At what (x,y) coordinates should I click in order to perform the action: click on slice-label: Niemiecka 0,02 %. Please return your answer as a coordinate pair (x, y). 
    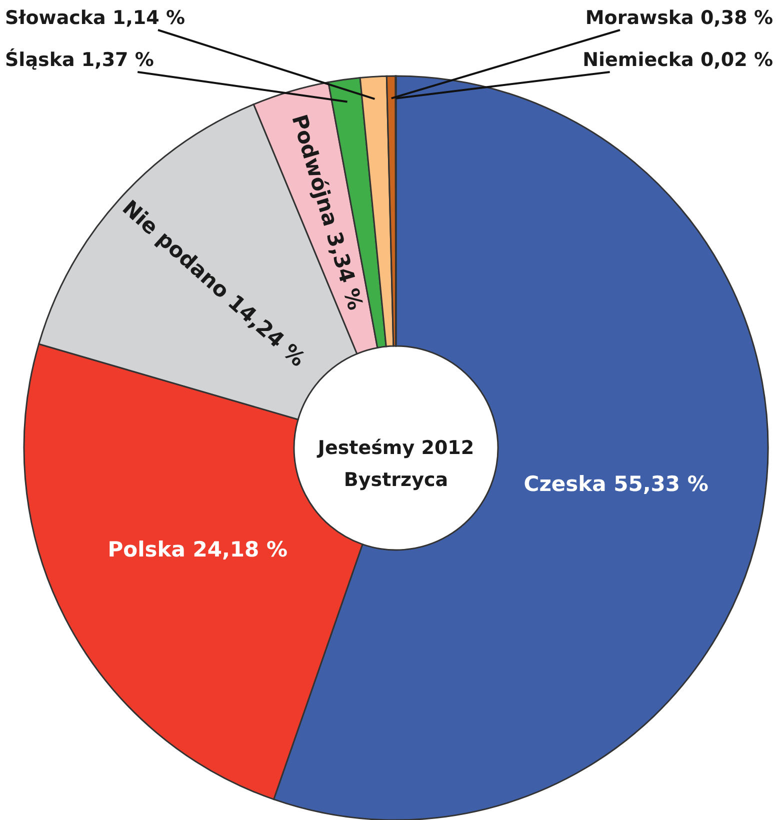
    Looking at the image, I should click on (677, 60).